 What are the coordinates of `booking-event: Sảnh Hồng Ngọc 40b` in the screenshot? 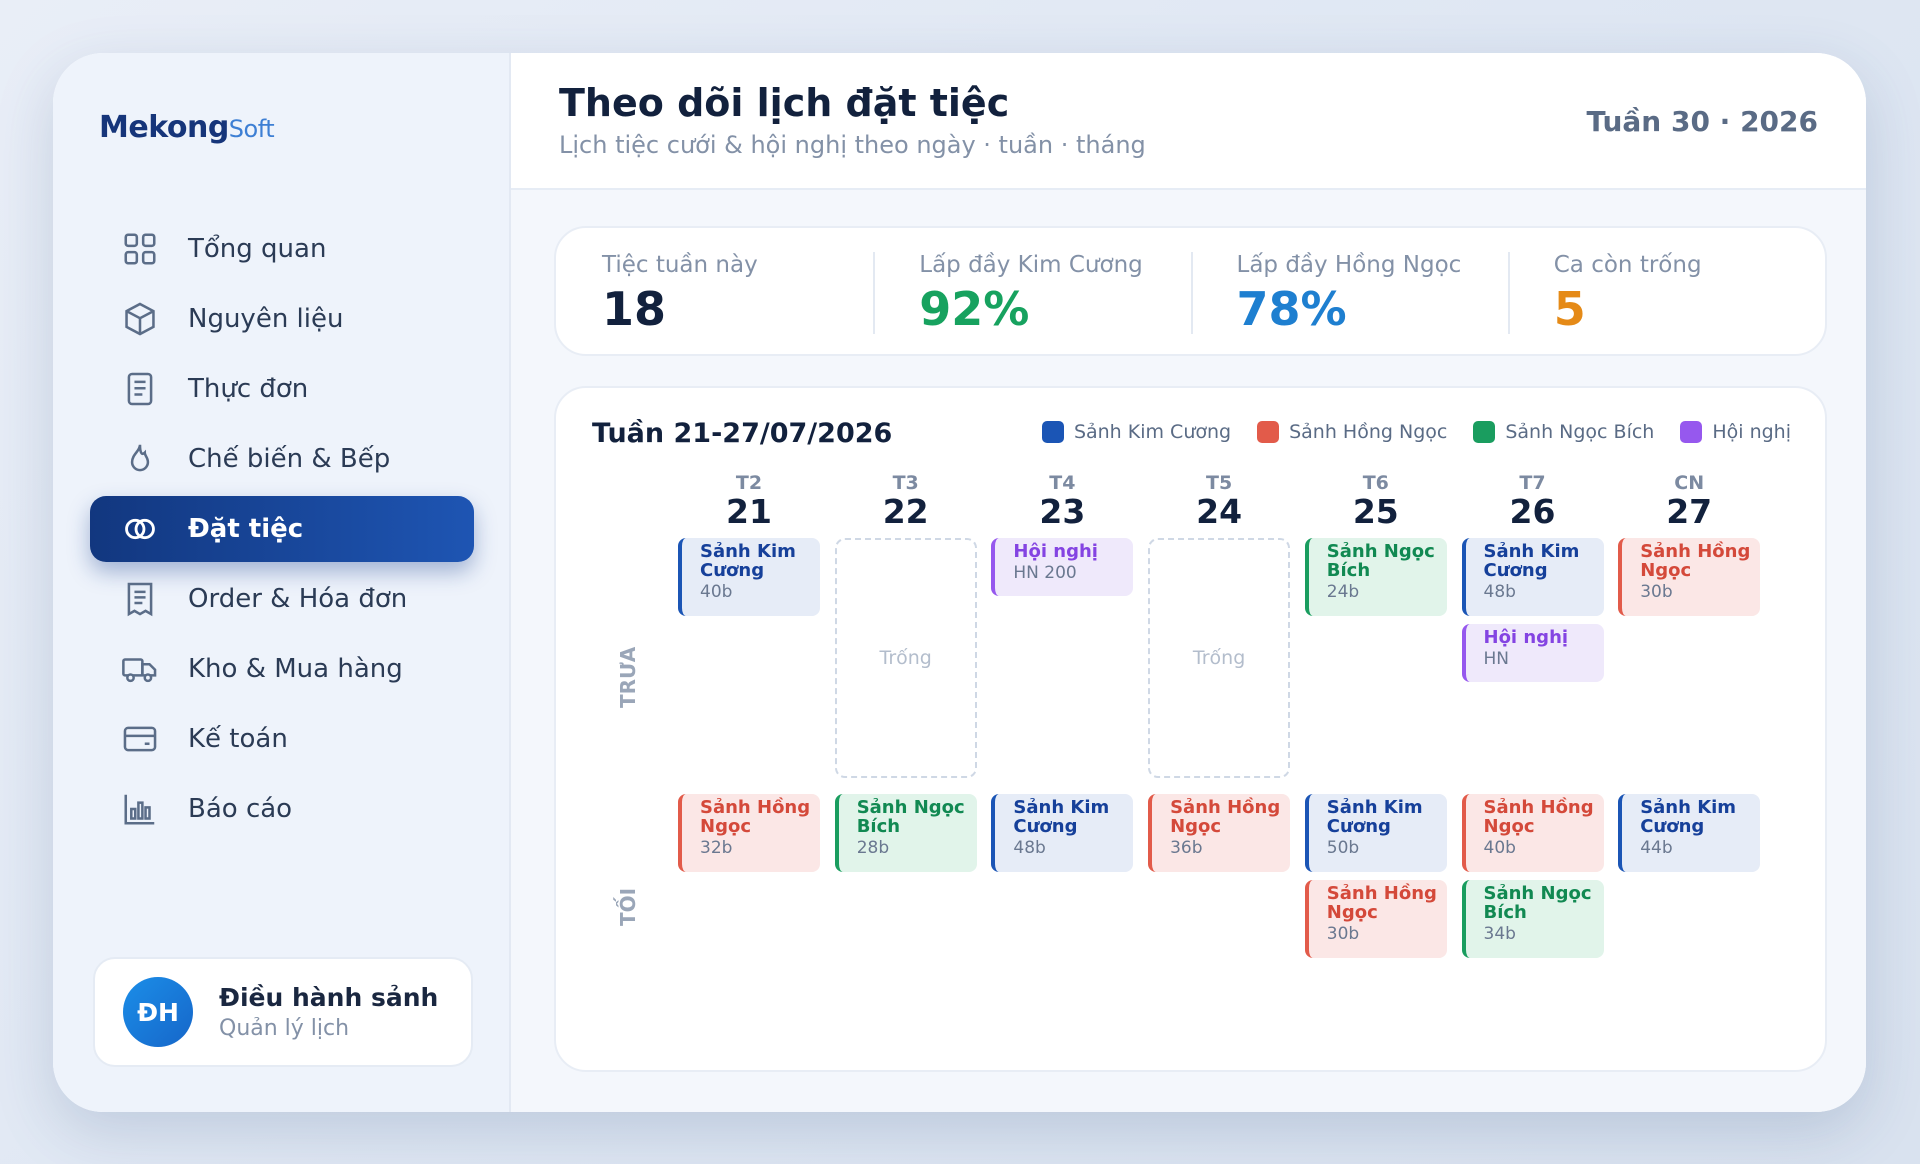 It's located at (1532, 833).